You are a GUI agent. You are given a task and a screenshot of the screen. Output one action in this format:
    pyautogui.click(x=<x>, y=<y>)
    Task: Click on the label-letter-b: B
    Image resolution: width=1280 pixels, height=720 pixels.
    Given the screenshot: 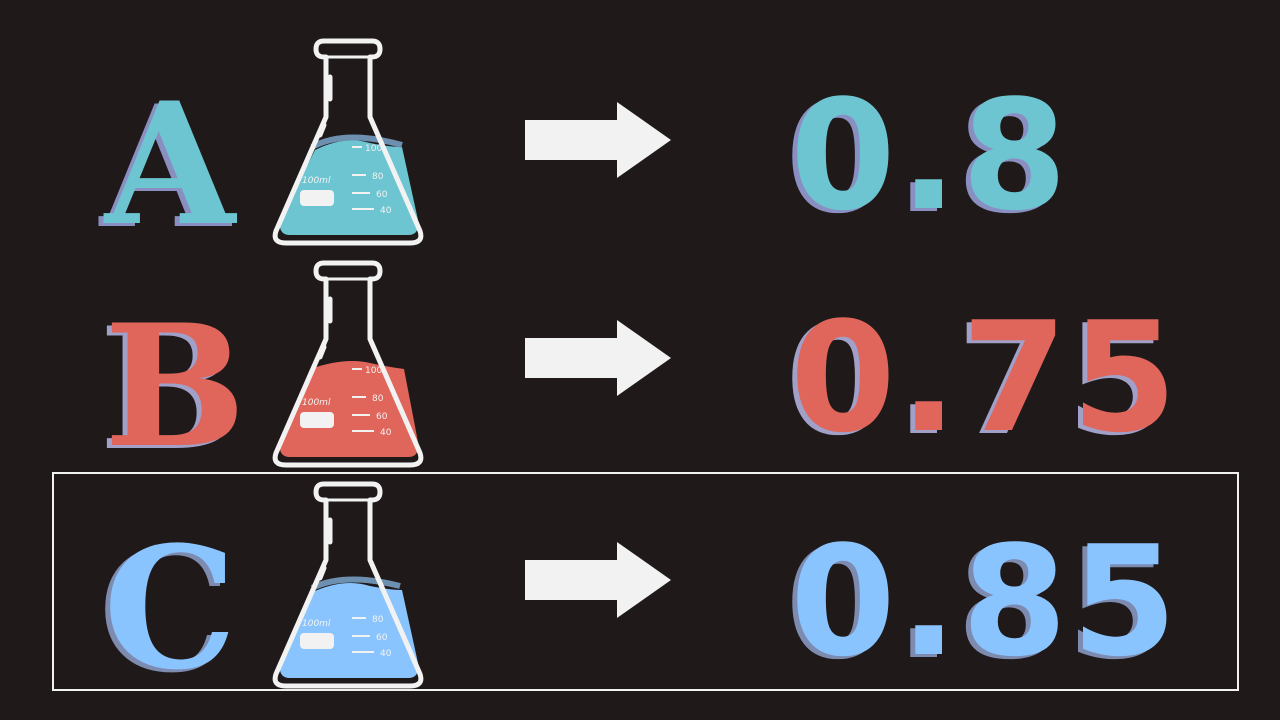 What is the action you would take?
    pyautogui.click(x=175, y=386)
    